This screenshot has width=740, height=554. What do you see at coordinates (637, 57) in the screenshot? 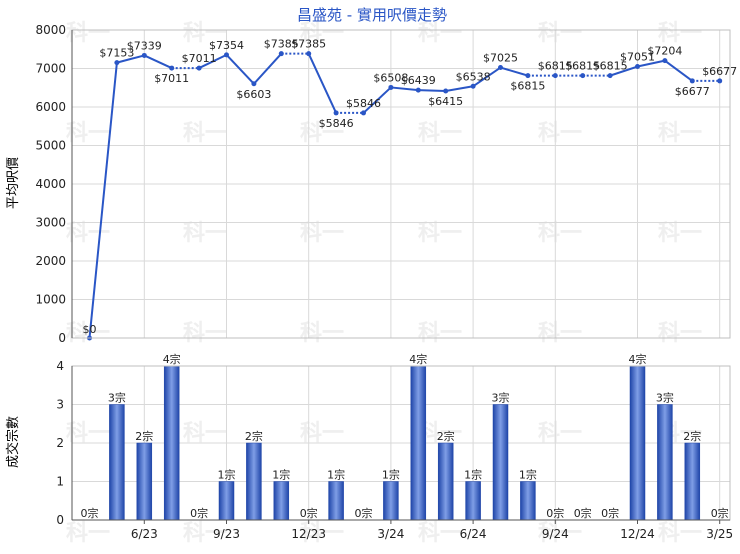
I see `price-value-label: $7051` at bounding box center [637, 57].